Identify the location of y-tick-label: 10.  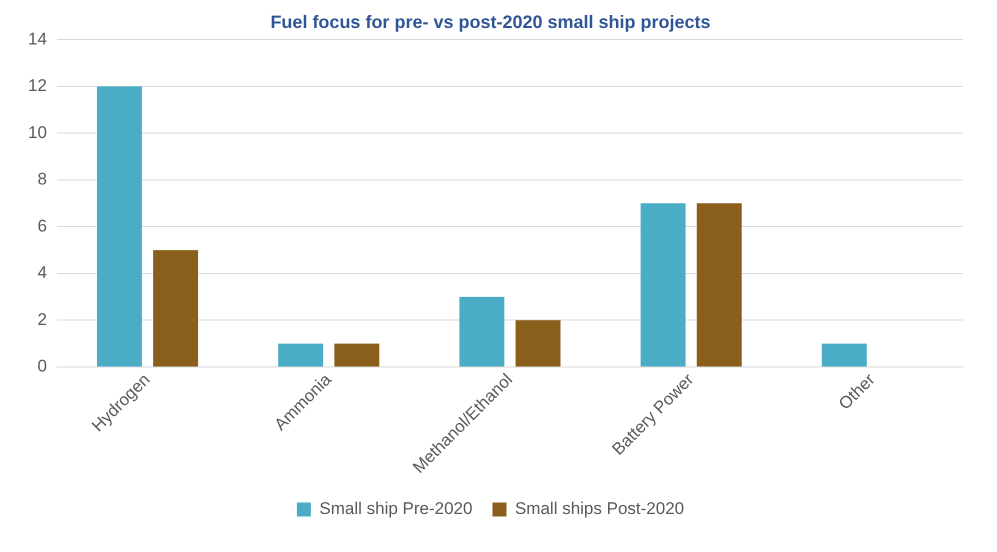
(37, 132).